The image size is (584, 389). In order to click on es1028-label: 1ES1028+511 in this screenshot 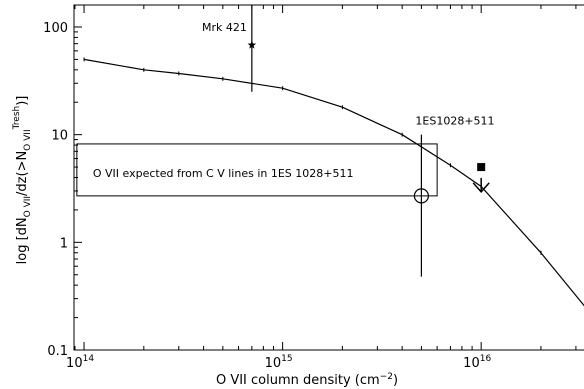, I will do `click(454, 121)`.